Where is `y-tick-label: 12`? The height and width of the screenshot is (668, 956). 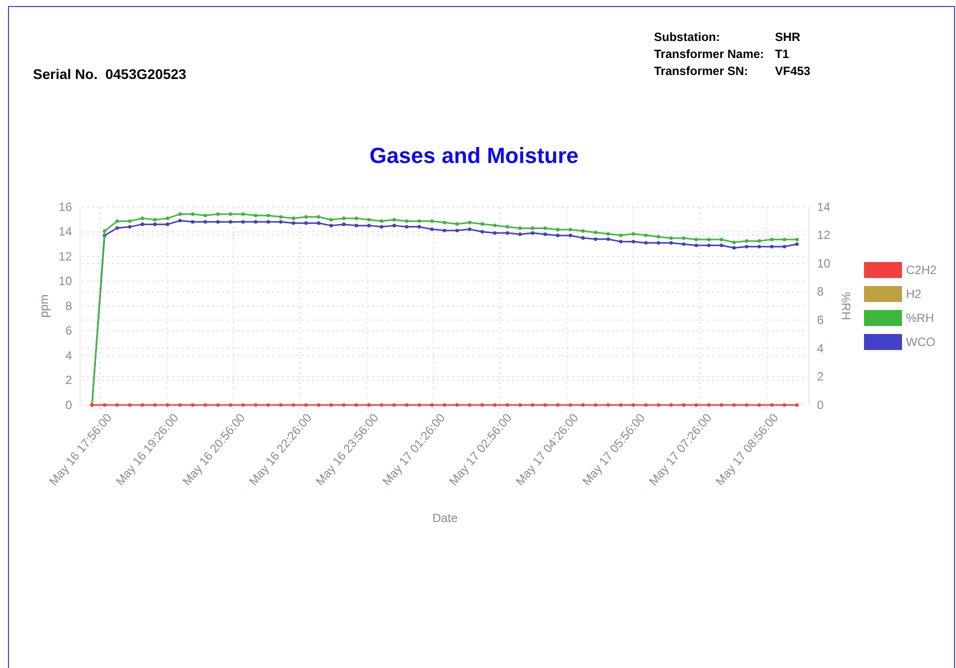 y-tick-label: 12 is located at coordinates (65, 256).